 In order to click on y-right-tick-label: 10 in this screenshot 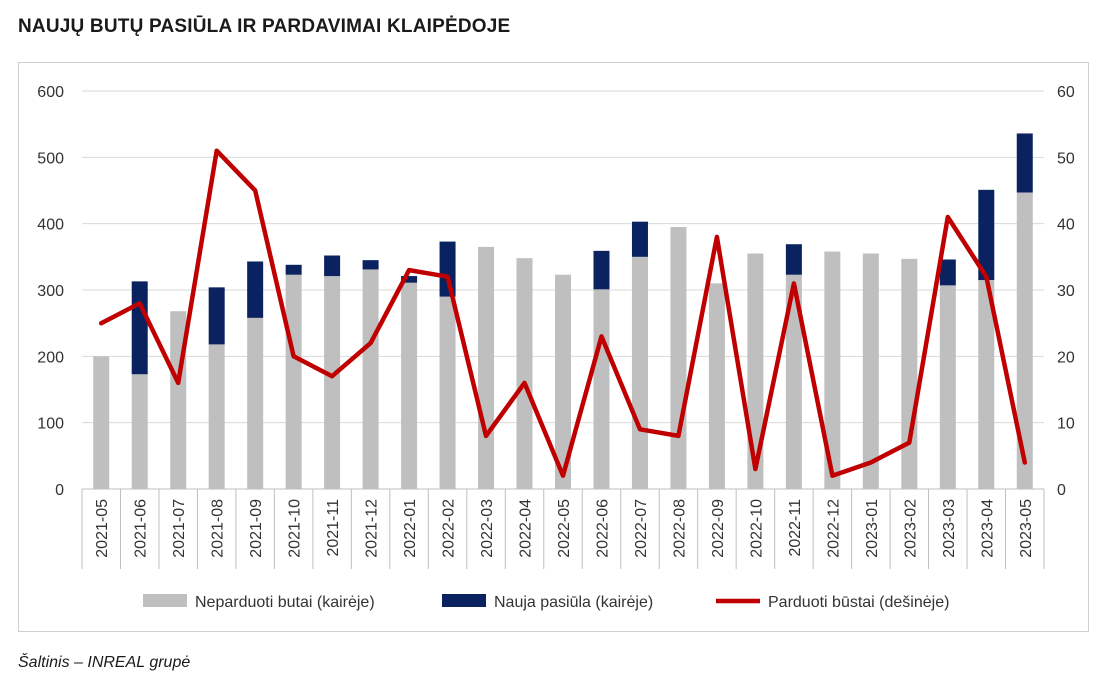, I will do `click(1066, 424)`.